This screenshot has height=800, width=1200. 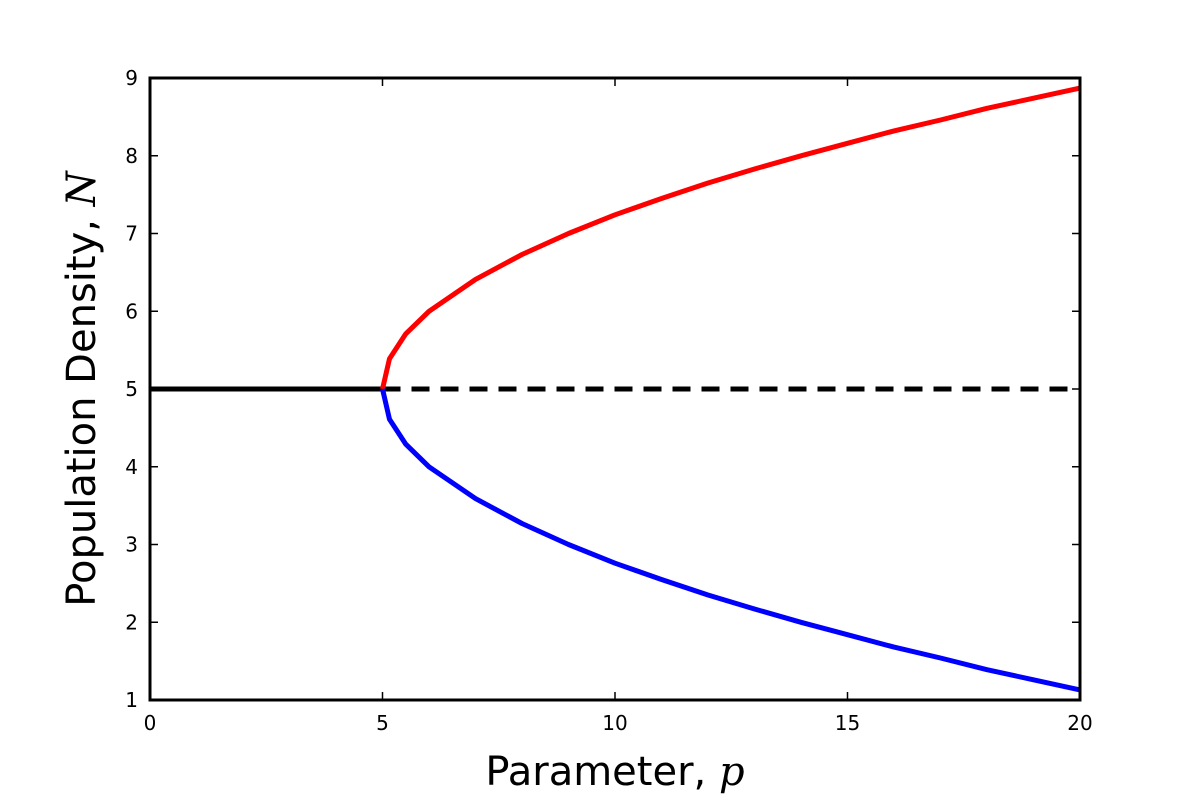 What do you see at coordinates (82, 188) in the screenshot?
I see `y-axis-label-variable: N` at bounding box center [82, 188].